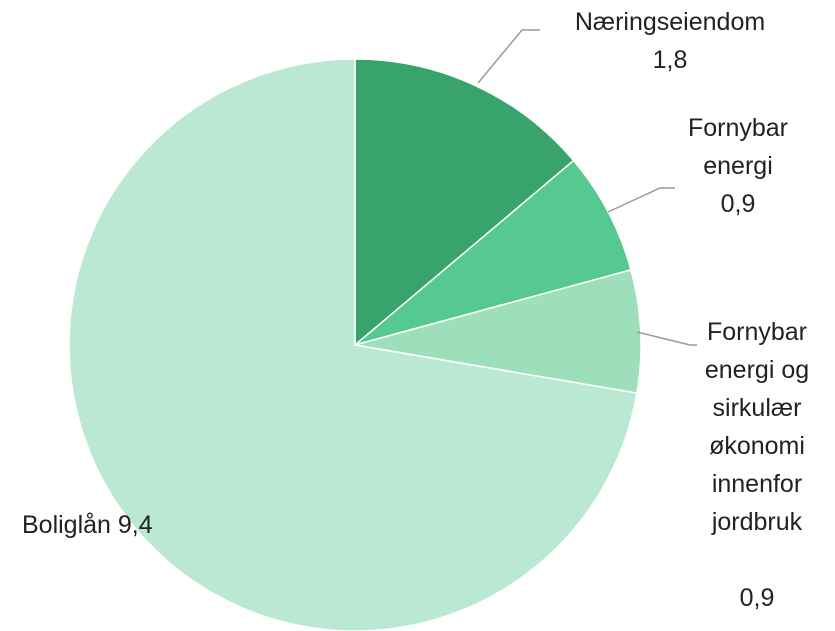  I want to click on slice-label: Boliglån 9,4, so click(87, 525).